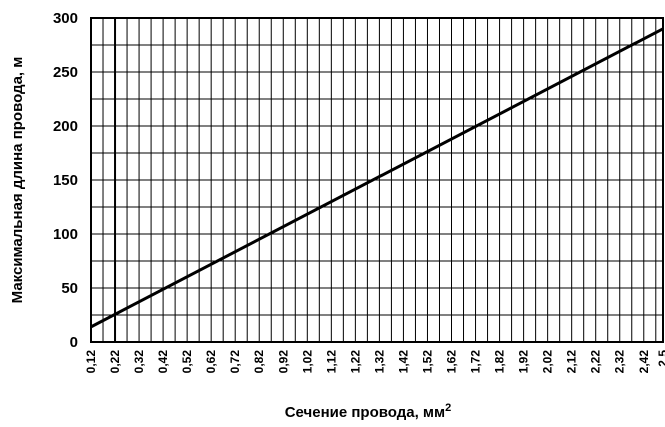 This screenshot has width=665, height=427. Describe the element at coordinates (65, 72) in the screenshot. I see `y-tick-label: 250` at that location.